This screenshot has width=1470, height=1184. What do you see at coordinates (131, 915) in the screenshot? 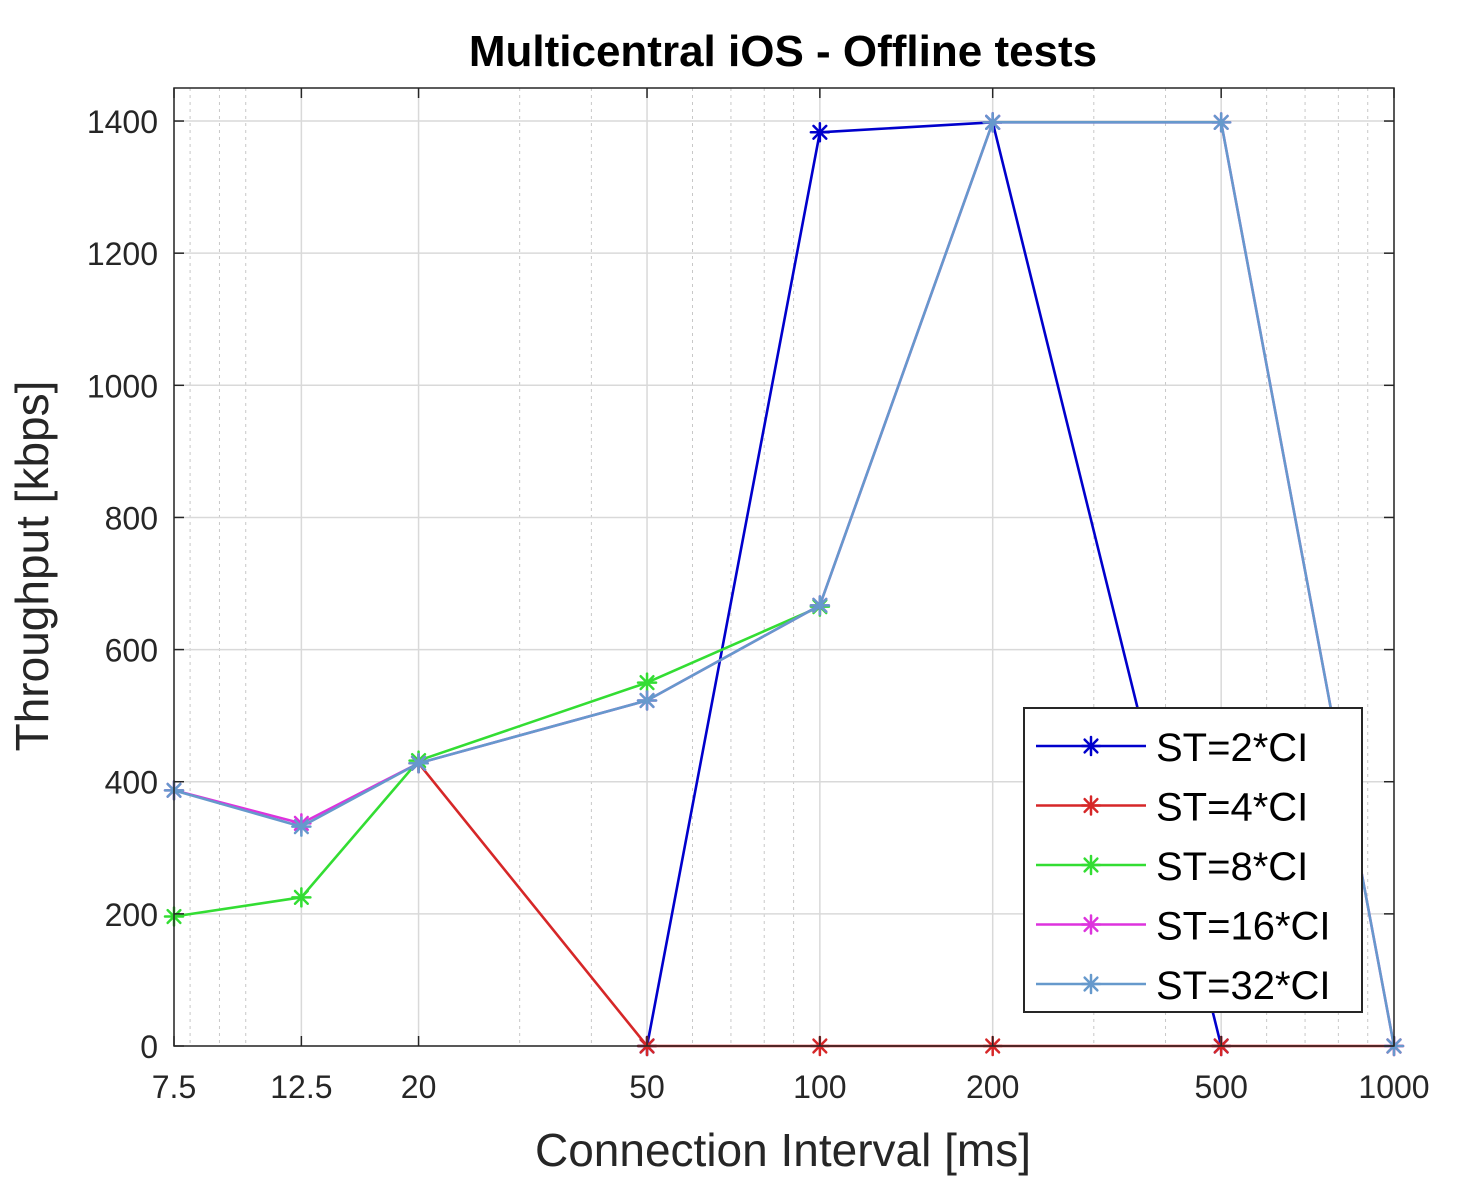
I see `y-tick-label: 200` at bounding box center [131, 915].